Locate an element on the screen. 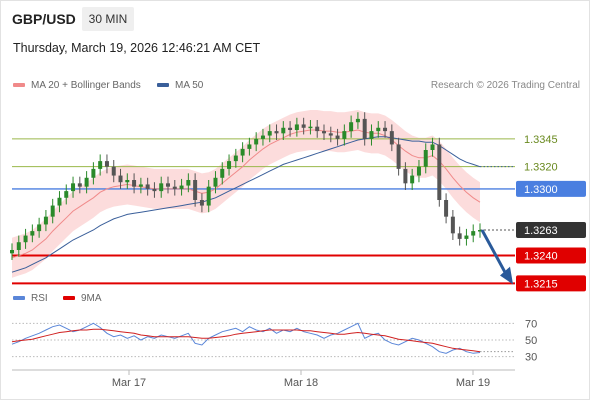  legend-rsi: RSI is located at coordinates (30, 298).